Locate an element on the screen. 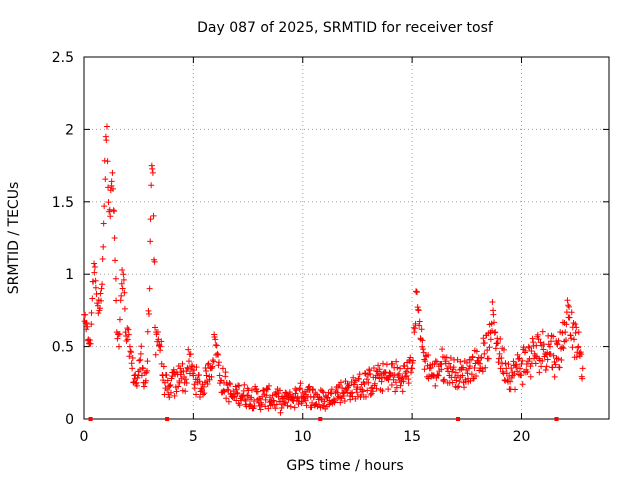 The width and height of the screenshot is (640, 480). y-tick-label: 2.5 is located at coordinates (63, 58).